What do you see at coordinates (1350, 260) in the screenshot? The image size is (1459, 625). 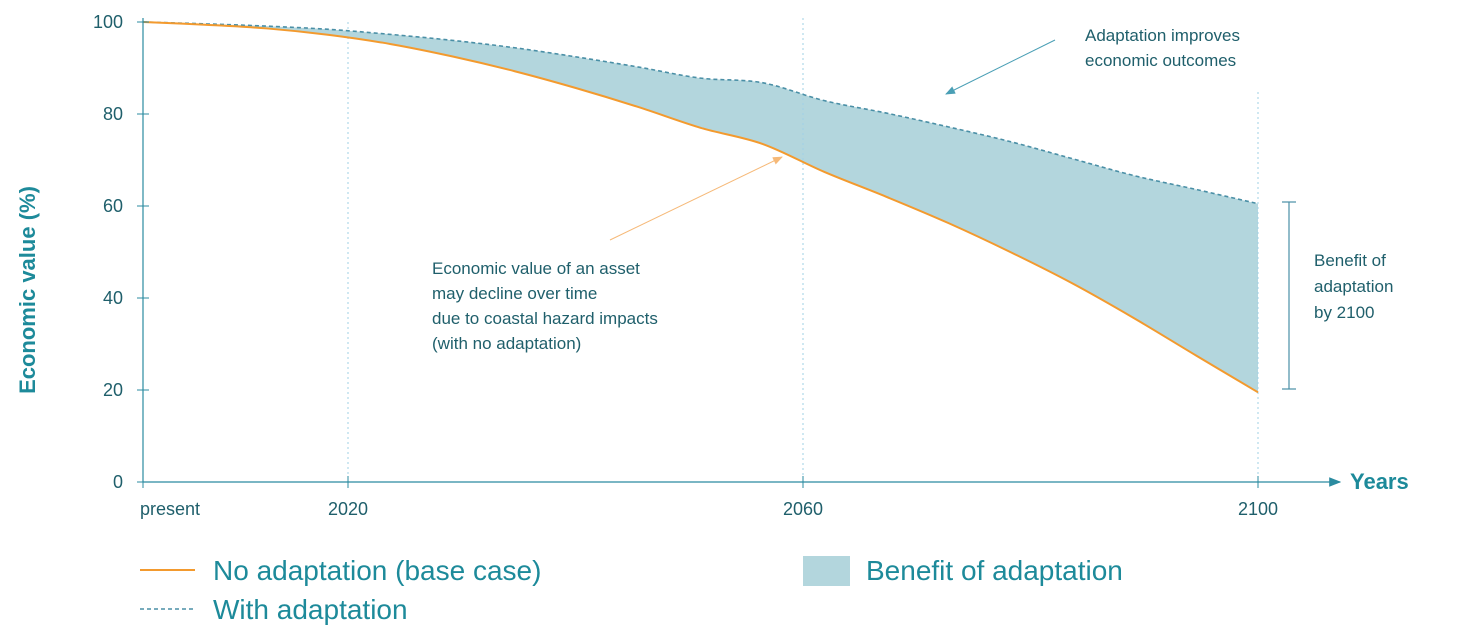 I see `annotation-benefit-line1: Benefit of` at bounding box center [1350, 260].